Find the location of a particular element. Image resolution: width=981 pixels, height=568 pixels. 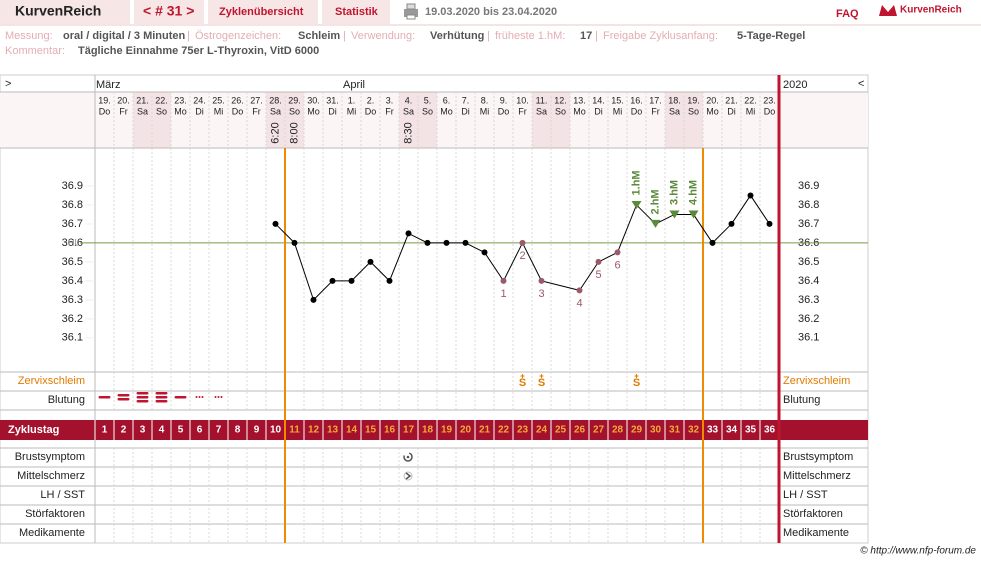

date-label: 24. is located at coordinates (199, 100).